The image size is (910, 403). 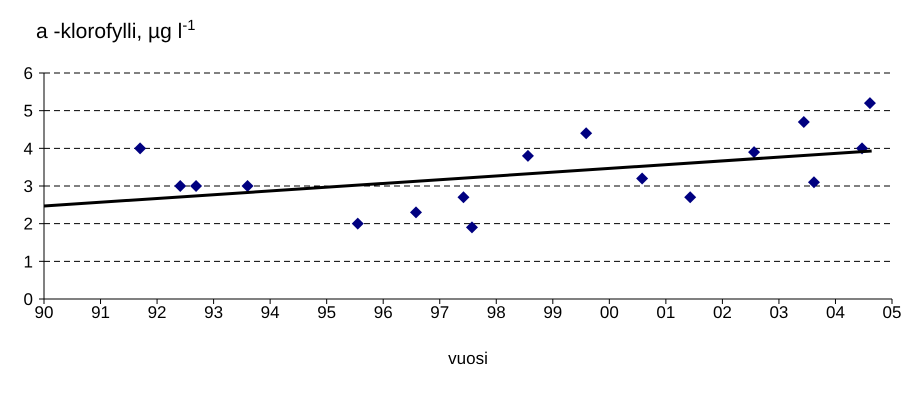 I want to click on x-tick-label: 05, so click(x=892, y=312).